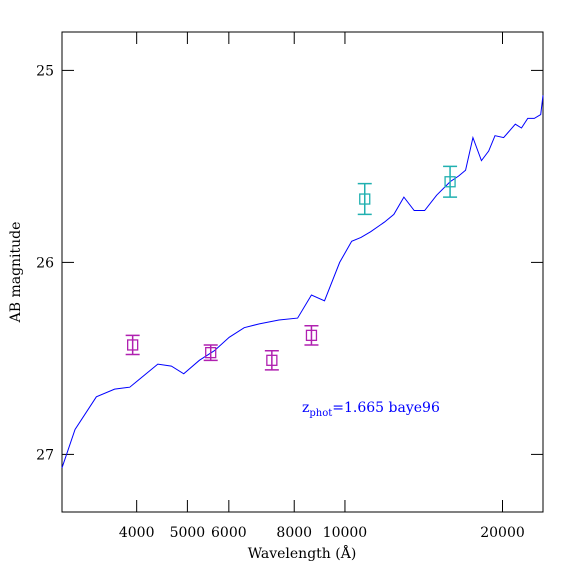  Describe the element at coordinates (45, 455) in the screenshot. I see `y-tick-label: 27` at that location.